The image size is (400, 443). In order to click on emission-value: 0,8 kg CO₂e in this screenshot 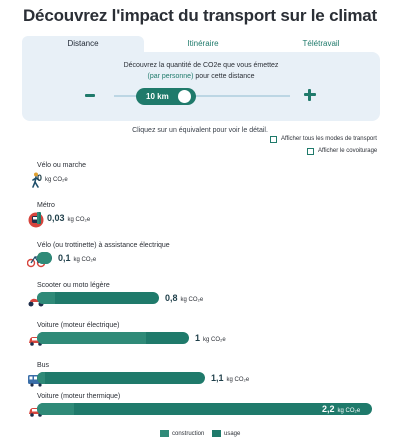, I will do `click(184, 299)`.